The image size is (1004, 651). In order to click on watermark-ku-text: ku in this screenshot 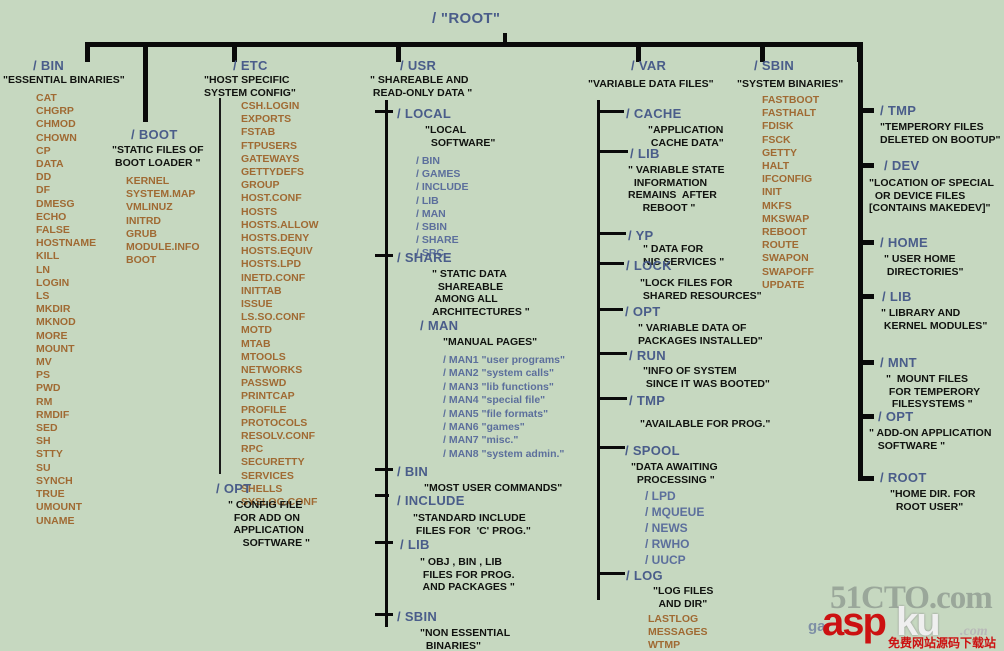, I will do `click(918, 622)`.